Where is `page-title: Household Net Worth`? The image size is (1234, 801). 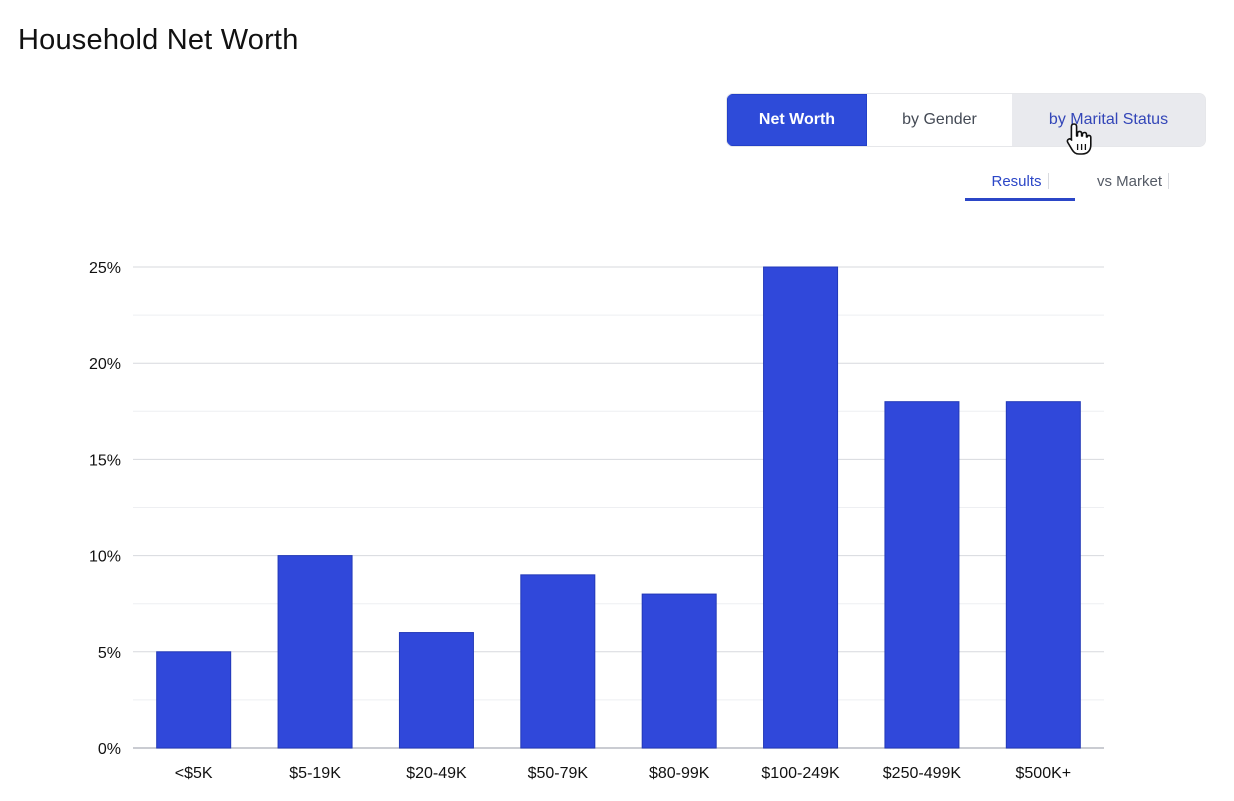
page-title: Household Net Worth is located at coordinates (158, 40).